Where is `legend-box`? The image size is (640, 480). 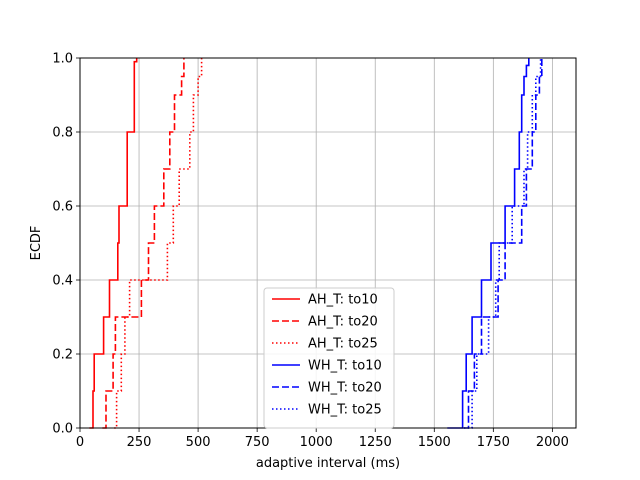
legend-box is located at coordinates (329, 358).